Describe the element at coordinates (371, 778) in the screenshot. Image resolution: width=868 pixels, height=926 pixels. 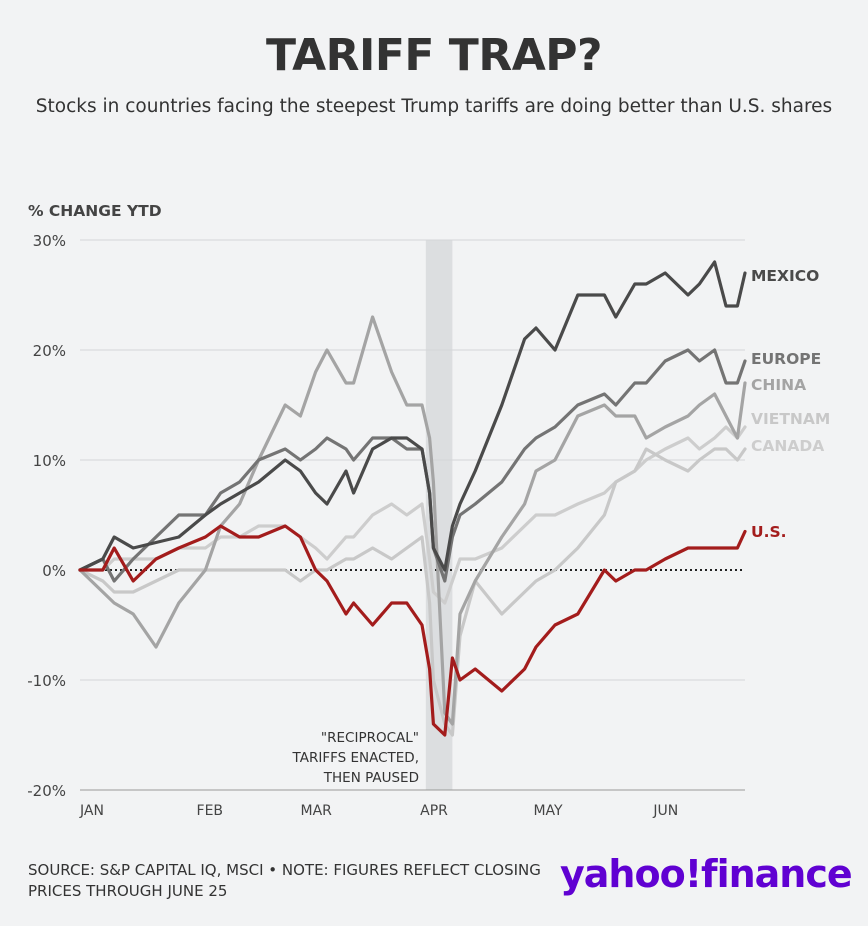
I see `annotation-line: THEN PAUSED` at that location.